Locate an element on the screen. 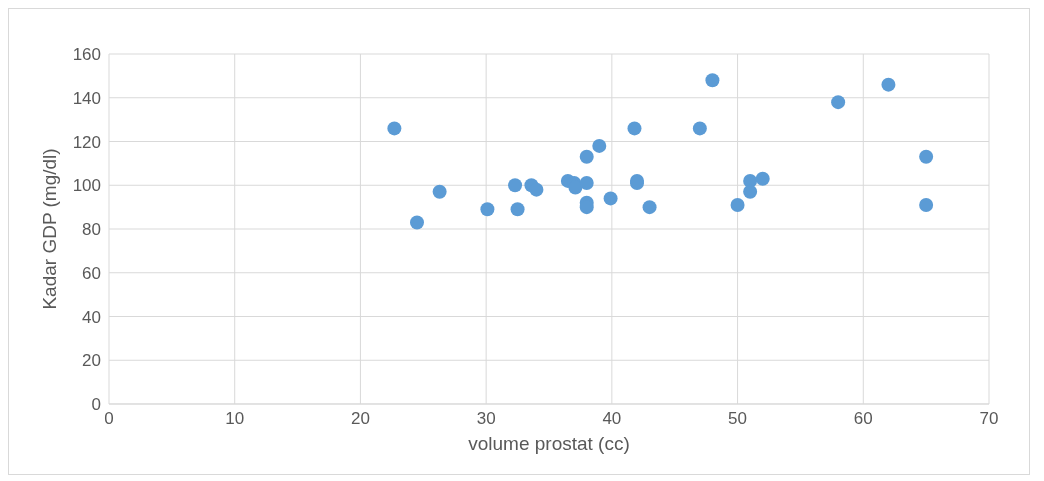  y-tick-label: 140 is located at coordinates (86, 98).